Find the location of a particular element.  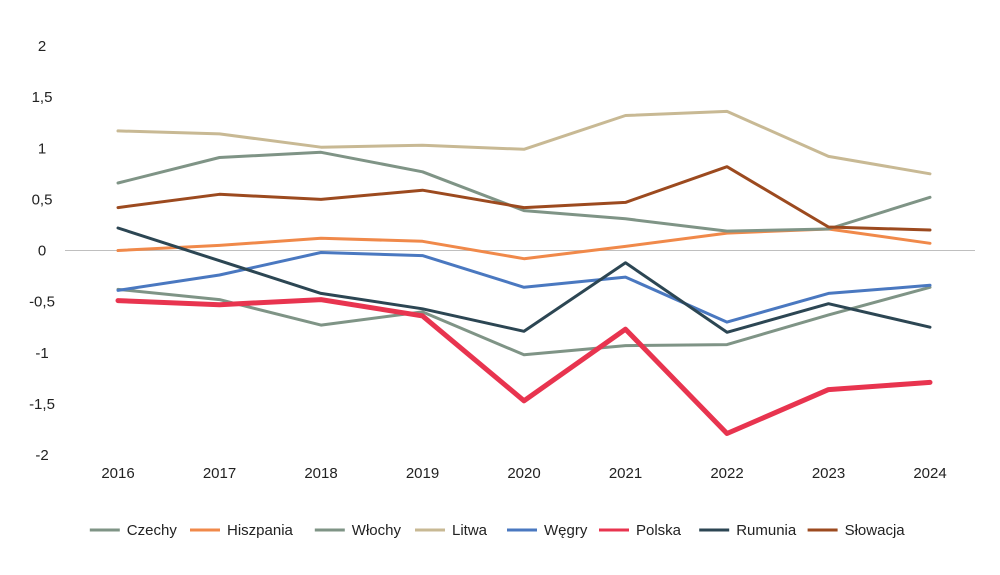

legend-item: Polska is located at coordinates (640, 530).